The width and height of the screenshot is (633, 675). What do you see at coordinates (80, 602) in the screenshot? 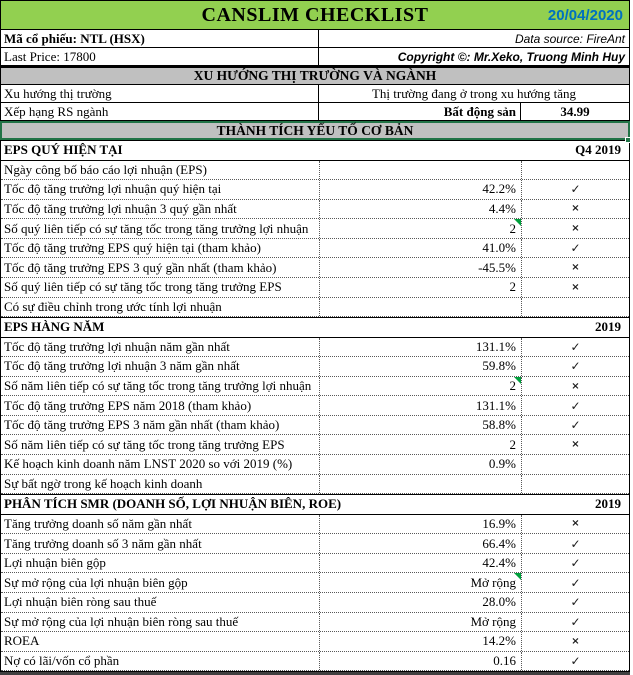
I see `criterion-label-cell: Lợi nhuận biên ròng sau thuế` at bounding box center [80, 602].